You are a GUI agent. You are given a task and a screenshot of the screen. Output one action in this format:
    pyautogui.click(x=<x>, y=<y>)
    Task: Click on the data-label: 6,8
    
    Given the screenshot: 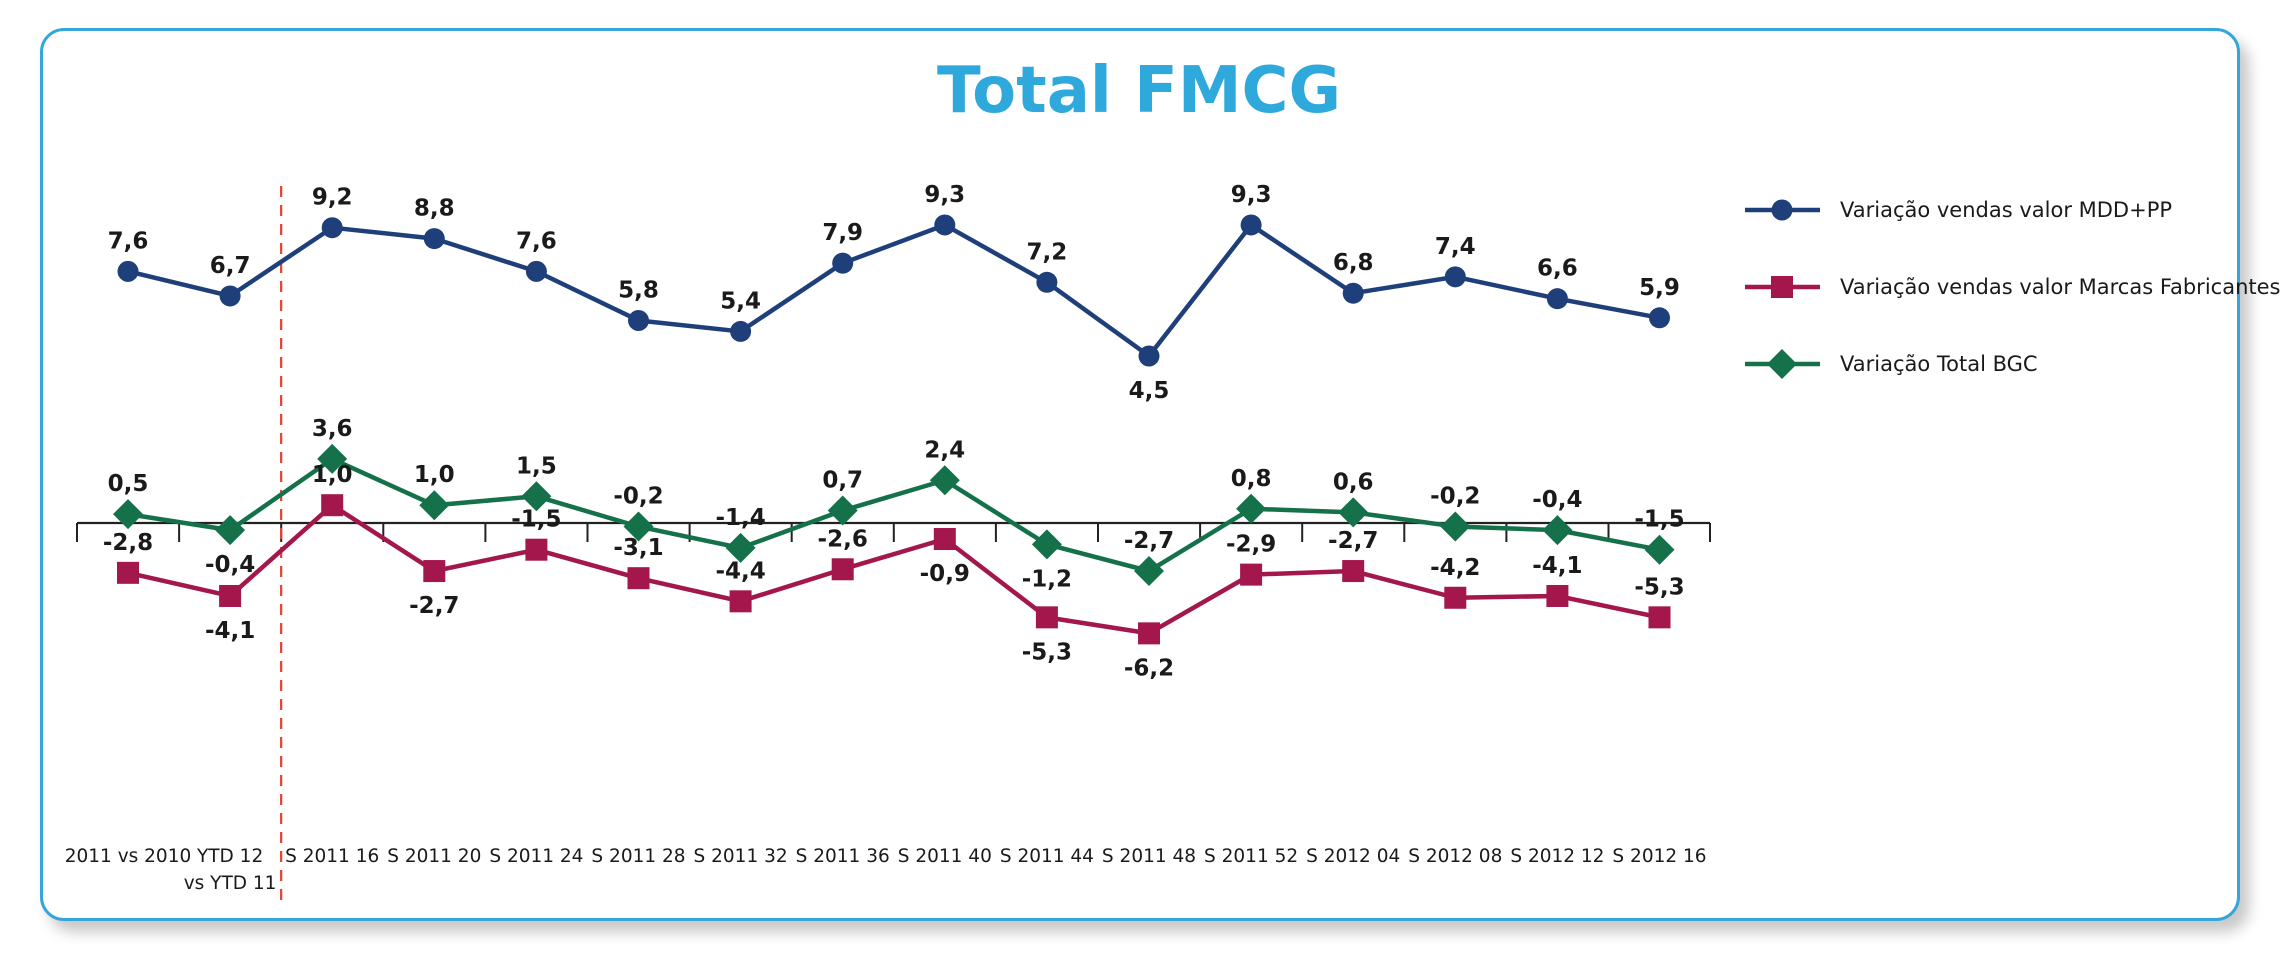 What is the action you would take?
    pyautogui.click(x=1353, y=263)
    